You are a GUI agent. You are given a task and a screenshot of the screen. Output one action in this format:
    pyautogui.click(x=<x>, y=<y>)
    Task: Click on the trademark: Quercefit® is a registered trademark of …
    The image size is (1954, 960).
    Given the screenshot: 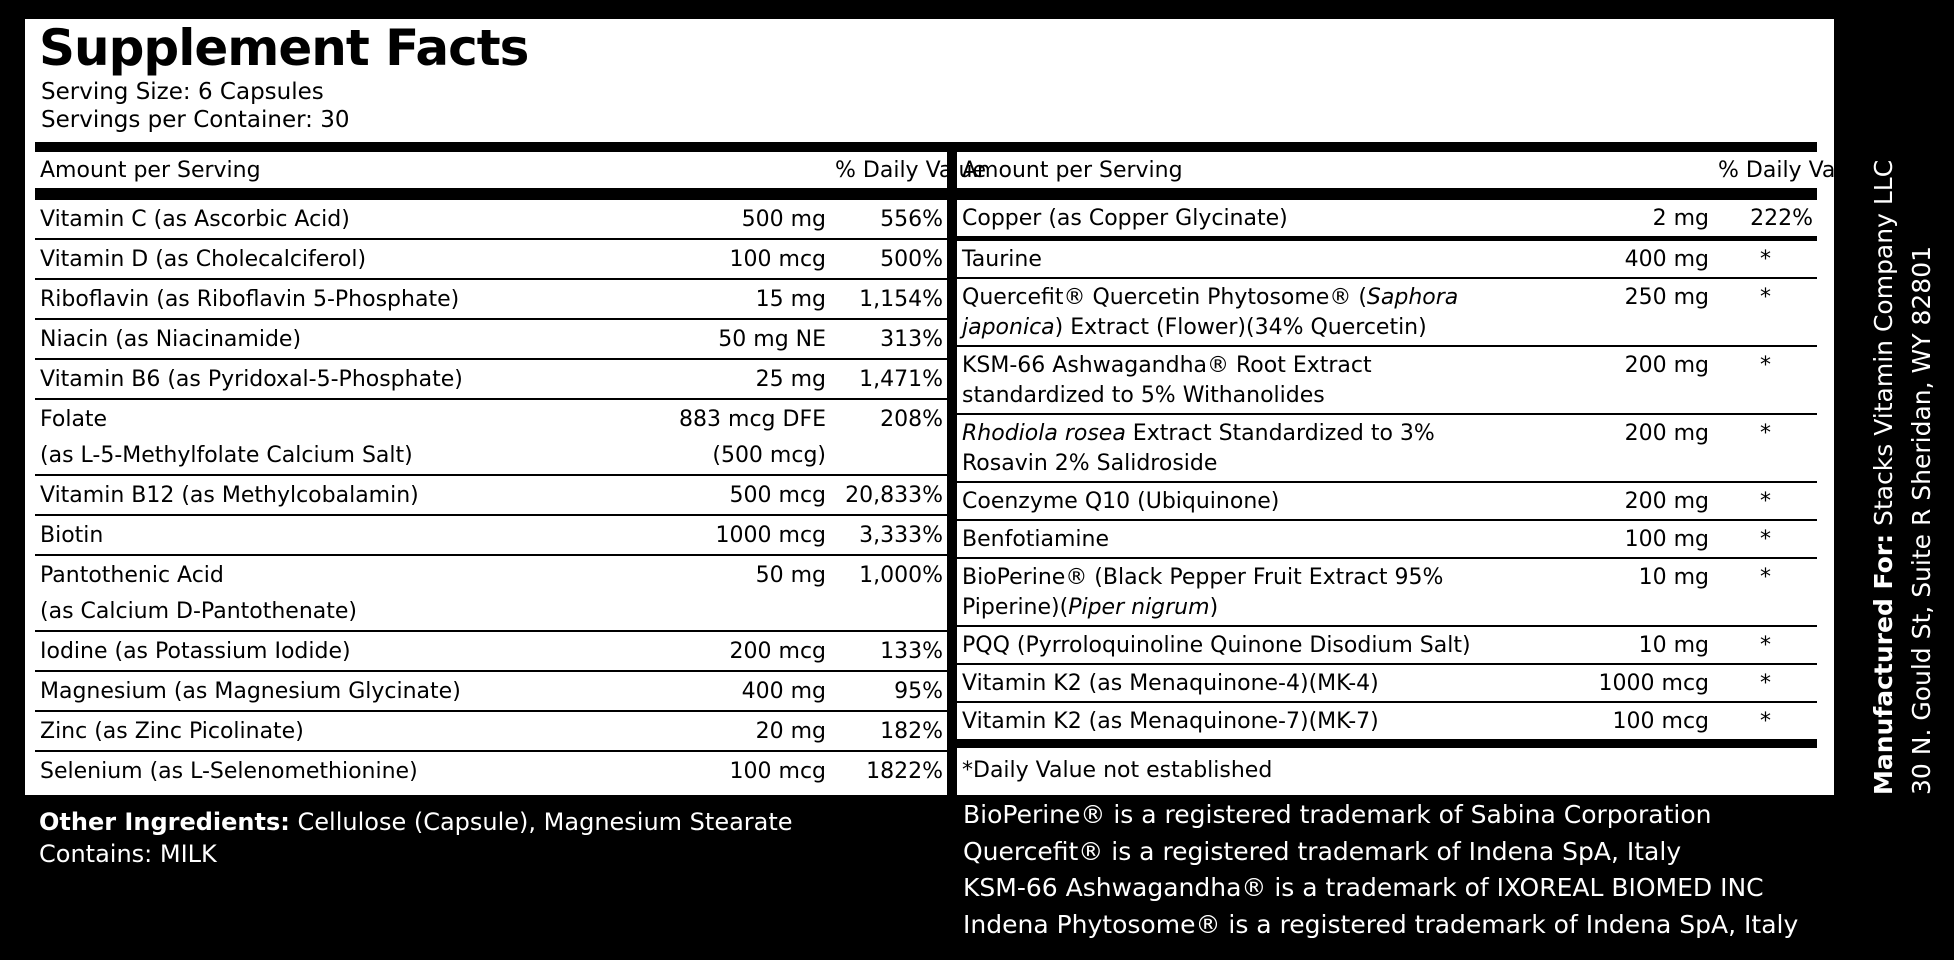 What is the action you would take?
    pyautogui.click(x=1322, y=851)
    